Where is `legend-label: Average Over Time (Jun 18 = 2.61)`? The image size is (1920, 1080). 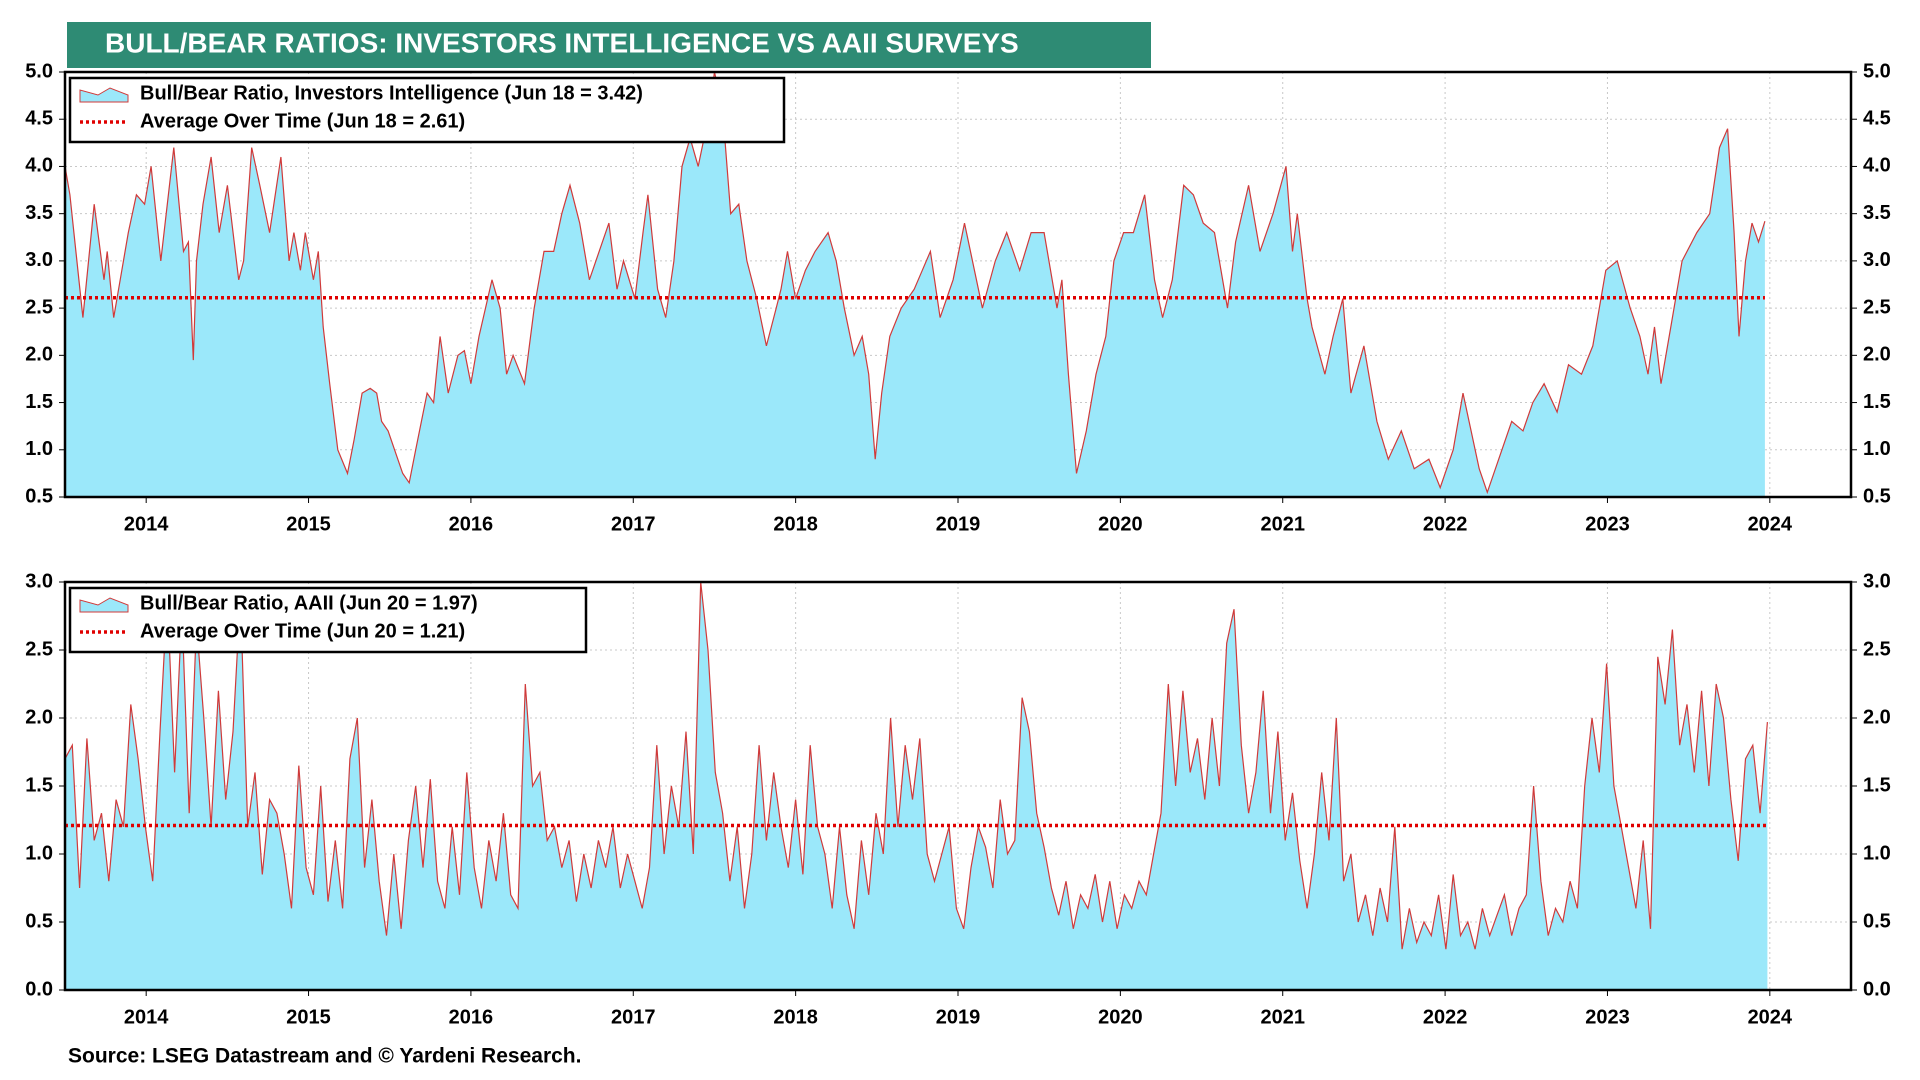 legend-label: Average Over Time (Jun 18 = 2.61) is located at coordinates (302, 121).